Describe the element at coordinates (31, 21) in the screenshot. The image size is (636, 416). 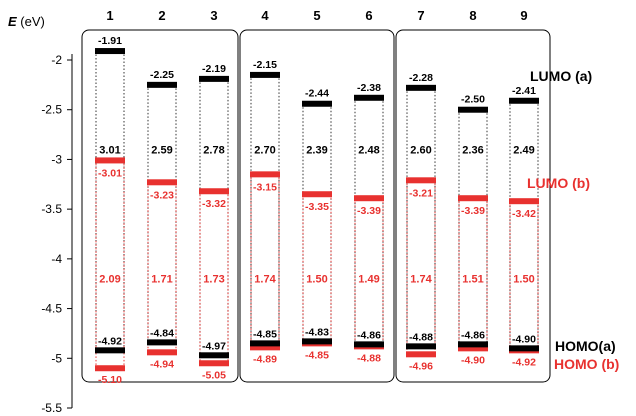
I see `y-axis-title-unit: (eV)` at that location.